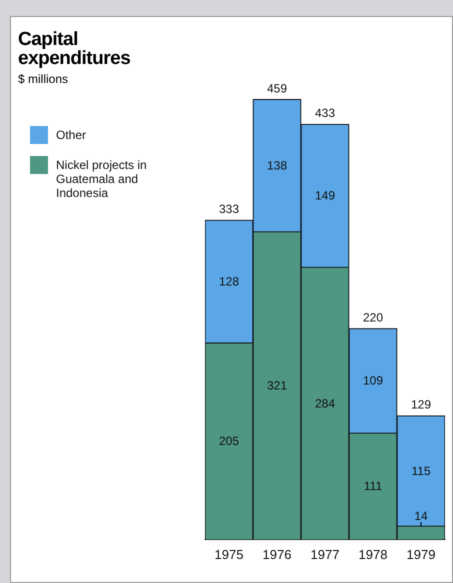 The width and height of the screenshot is (453, 583). I want to click on total-label: 433, so click(325, 113).